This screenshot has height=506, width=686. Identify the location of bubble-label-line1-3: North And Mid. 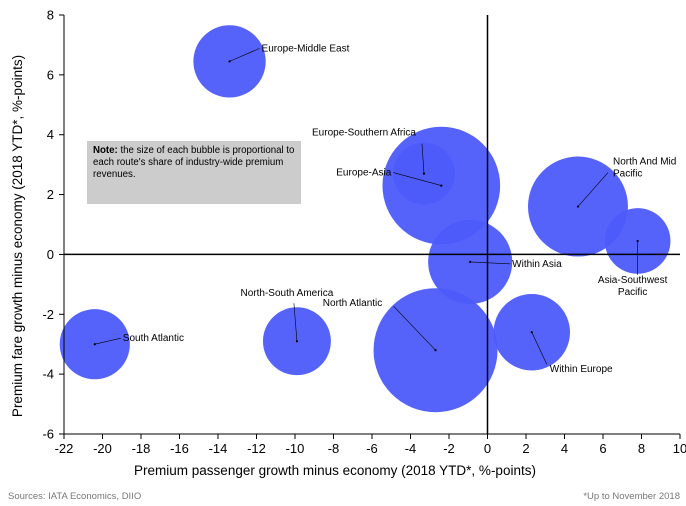
(644, 162).